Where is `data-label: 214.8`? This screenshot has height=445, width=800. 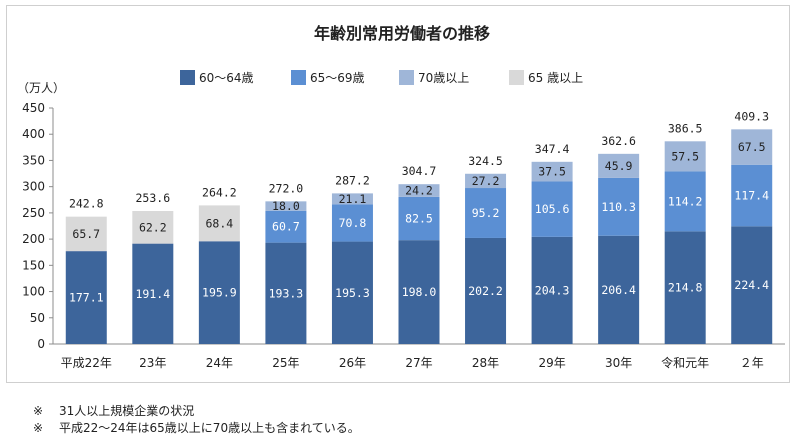
data-label: 214.8 is located at coordinates (685, 288).